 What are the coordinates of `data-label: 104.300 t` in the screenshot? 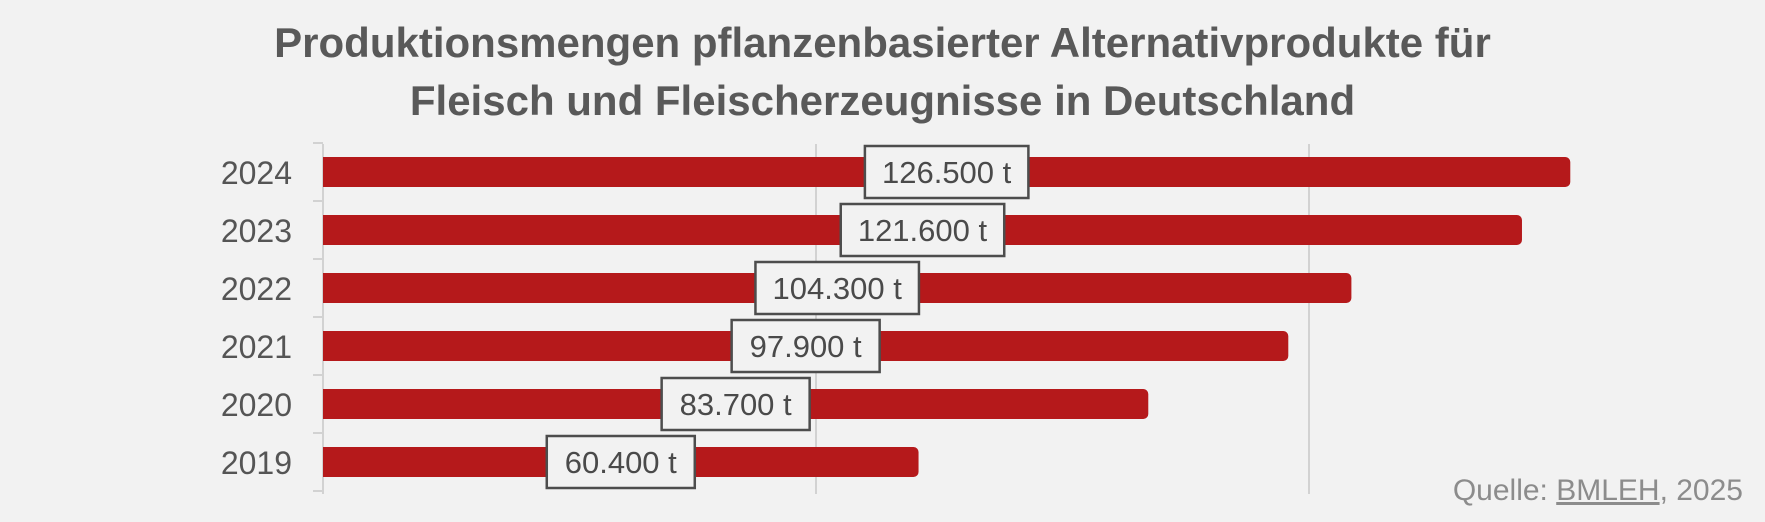 It's located at (838, 288).